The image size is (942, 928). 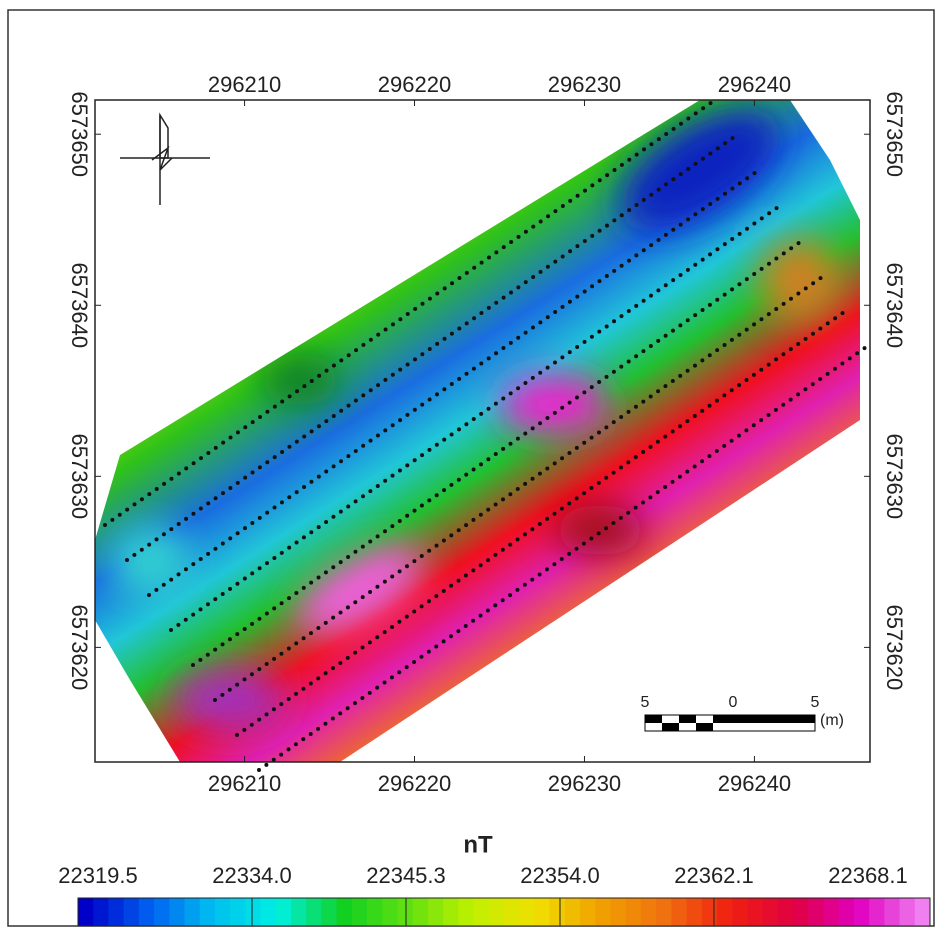 What do you see at coordinates (478, 844) in the screenshot?
I see `colorbar-title: nT` at bounding box center [478, 844].